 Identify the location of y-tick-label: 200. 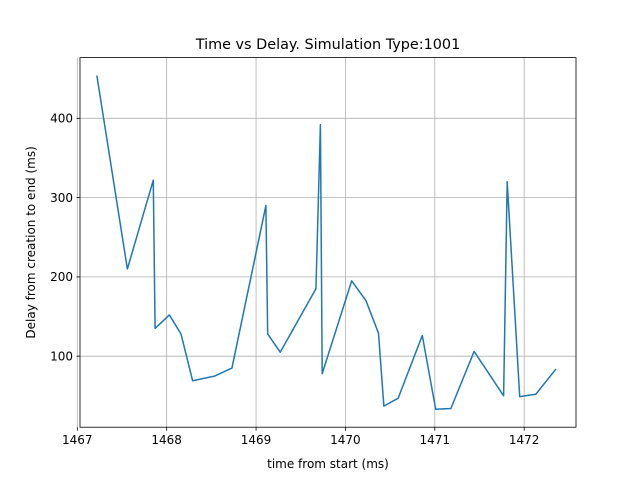
(61, 277).